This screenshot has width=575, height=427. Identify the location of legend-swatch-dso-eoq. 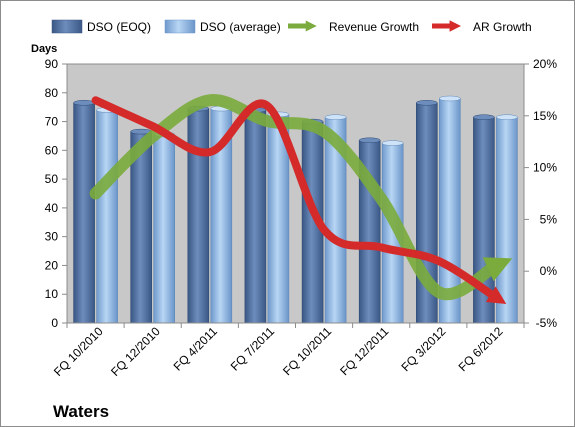
(67, 26).